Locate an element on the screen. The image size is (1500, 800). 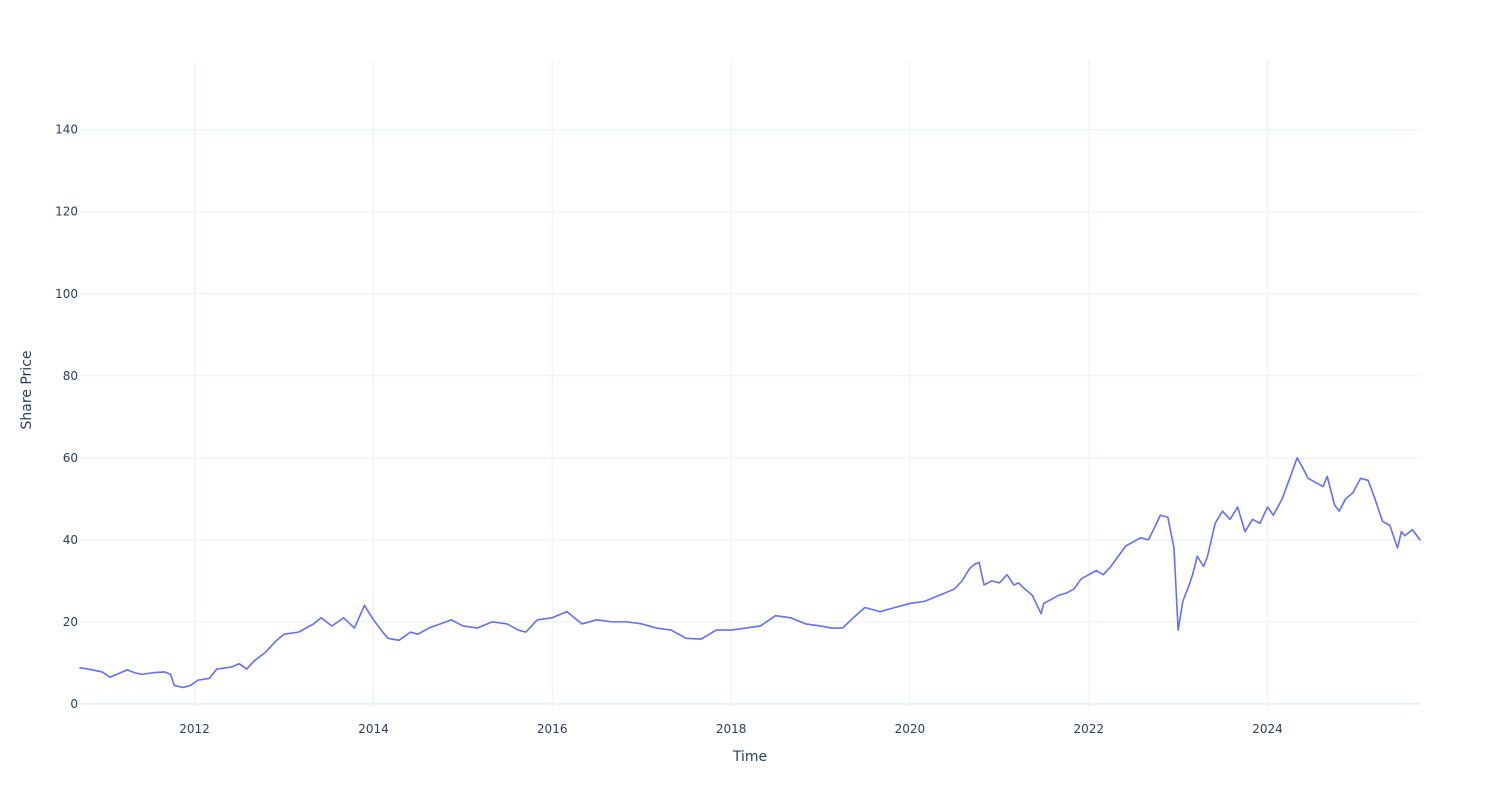
x-tick-label: 2022 is located at coordinates (1089, 729).